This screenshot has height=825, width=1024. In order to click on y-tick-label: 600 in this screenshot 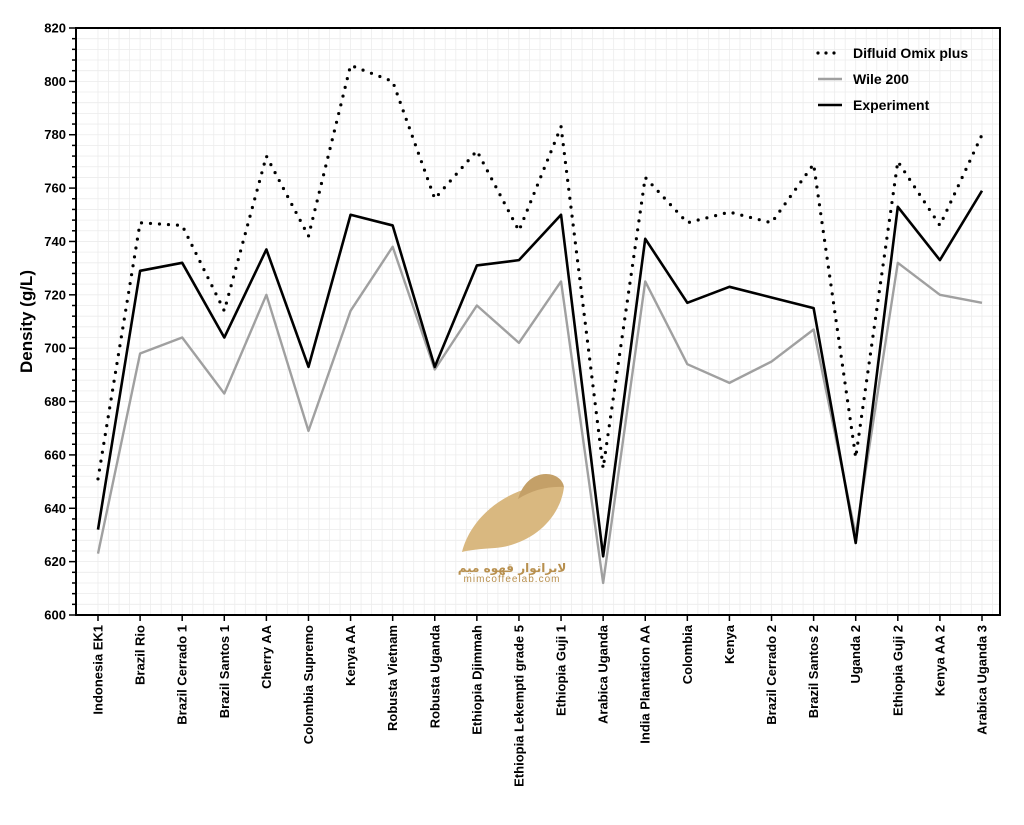, I will do `click(55, 615)`.